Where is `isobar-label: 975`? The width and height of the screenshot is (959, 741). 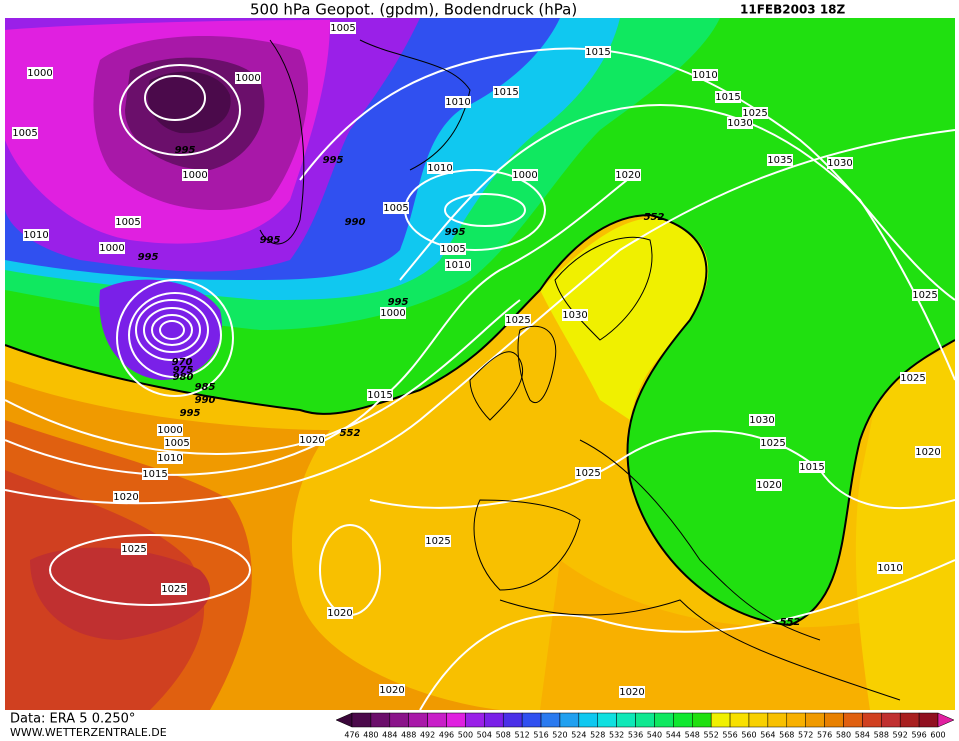
isobar-label: 975 is located at coordinates (183, 370).